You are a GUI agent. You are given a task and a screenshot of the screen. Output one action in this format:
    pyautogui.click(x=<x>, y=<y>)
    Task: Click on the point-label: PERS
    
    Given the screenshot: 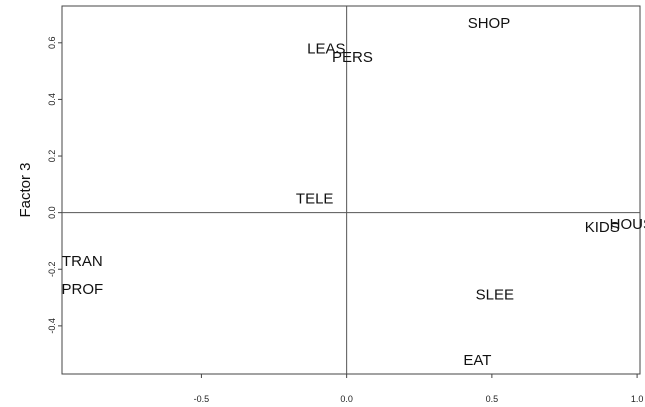 What is the action you would take?
    pyautogui.click(x=352, y=57)
    